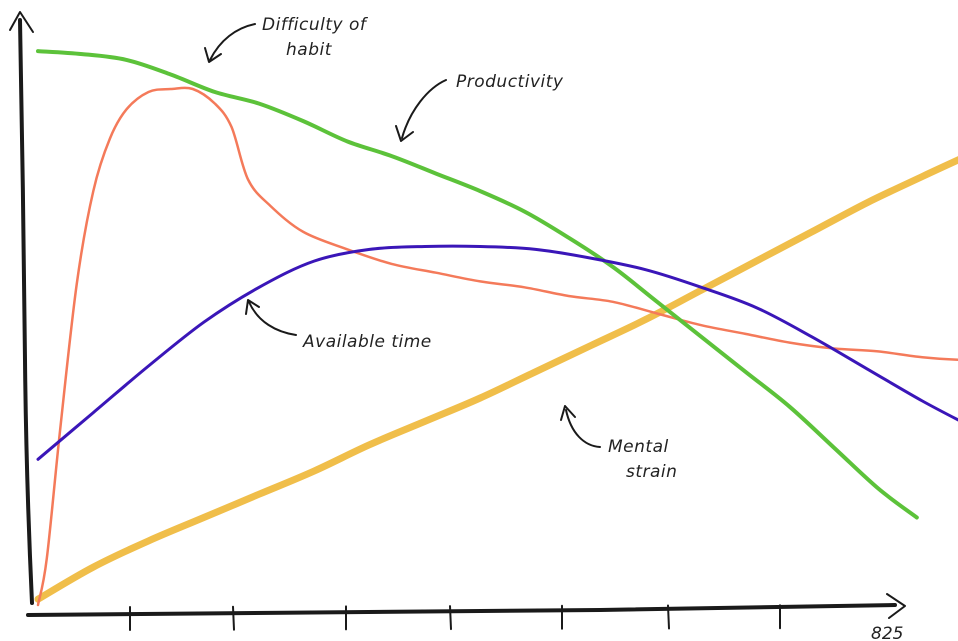 This screenshot has width=958, height=641. What do you see at coordinates (461, 610) in the screenshot?
I see `x-axis` at bounding box center [461, 610].